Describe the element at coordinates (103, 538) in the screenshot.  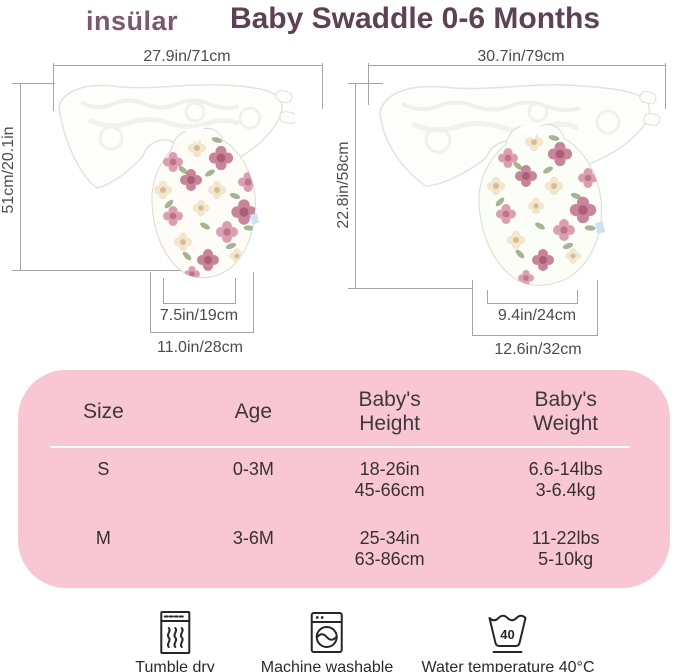
I see `cell-size: M` at that location.